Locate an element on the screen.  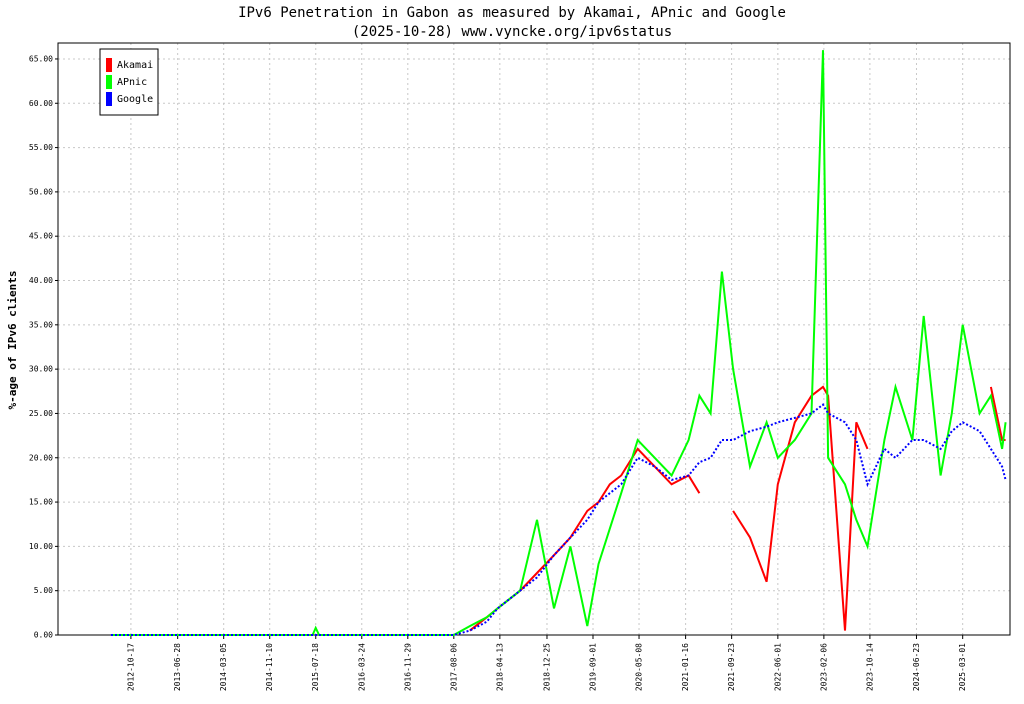
y-tick-label: 10.00 is located at coordinates (41, 546).